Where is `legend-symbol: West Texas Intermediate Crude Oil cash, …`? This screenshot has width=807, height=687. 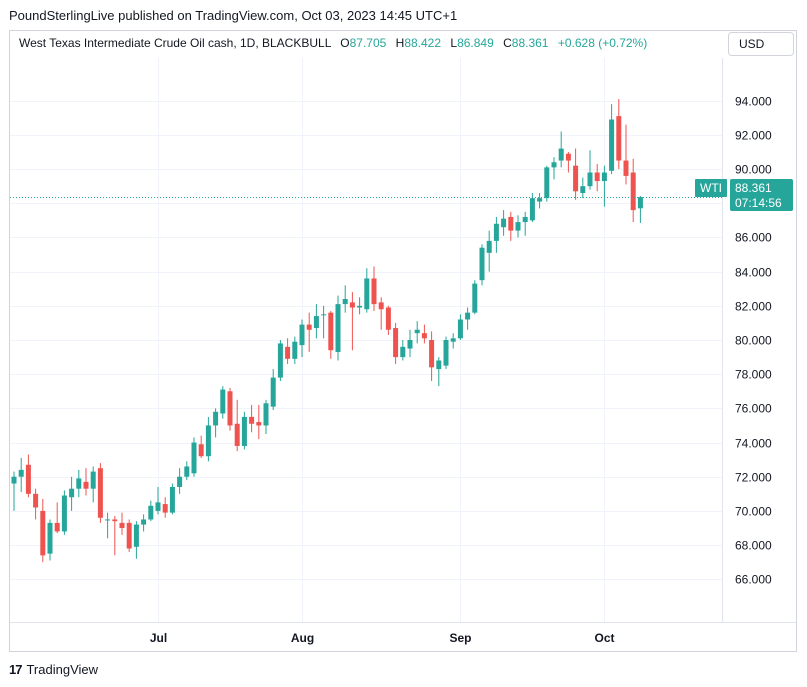 legend-symbol: West Texas Intermediate Crude Oil cash, … is located at coordinates (175, 43).